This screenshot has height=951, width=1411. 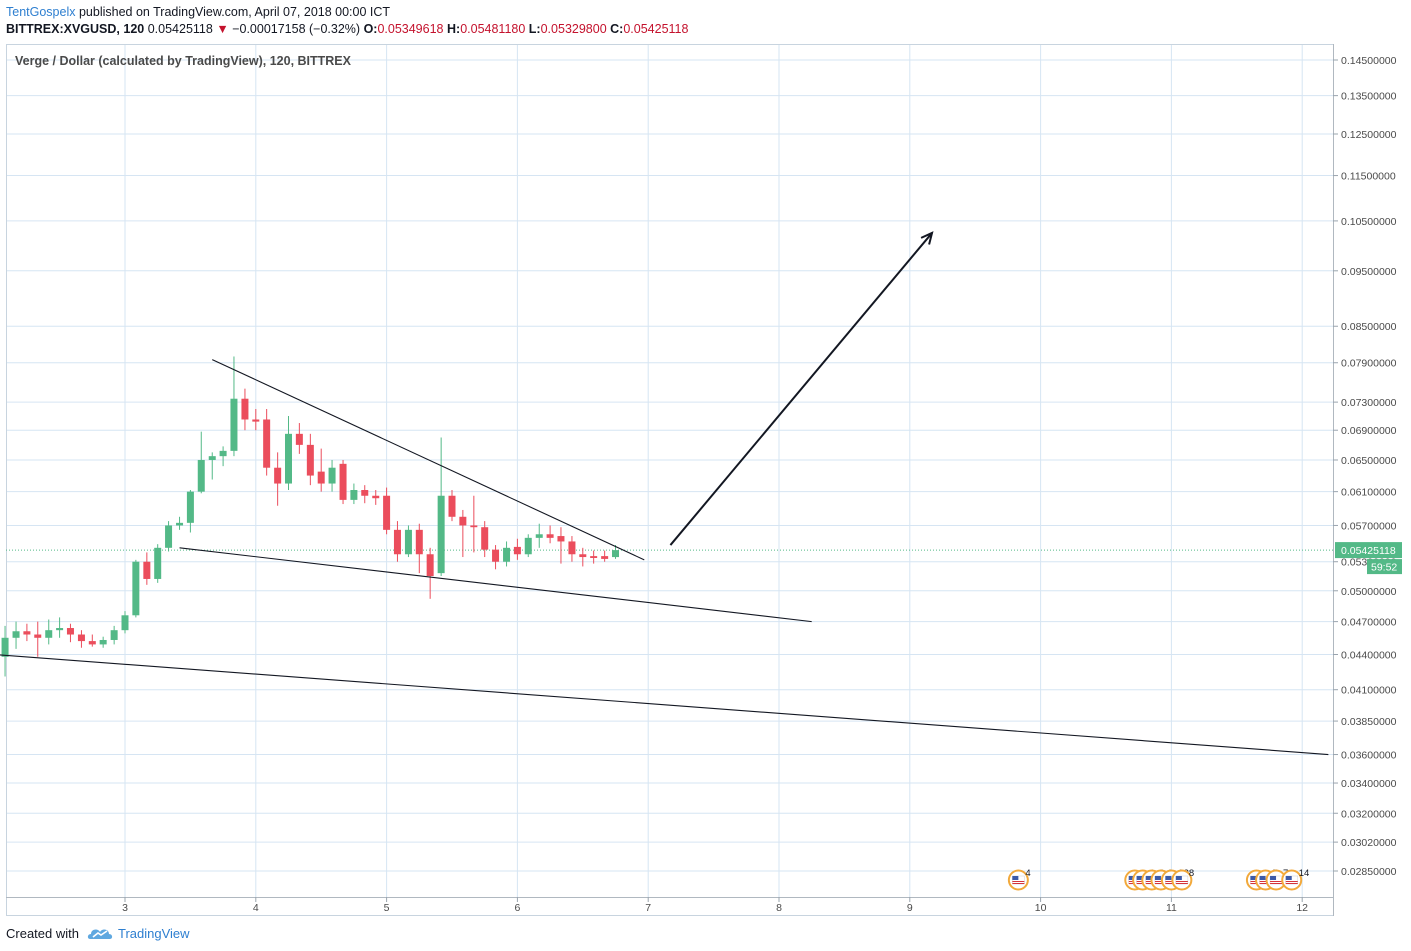 I want to click on x-tick-label: 10, so click(x=1041, y=908).